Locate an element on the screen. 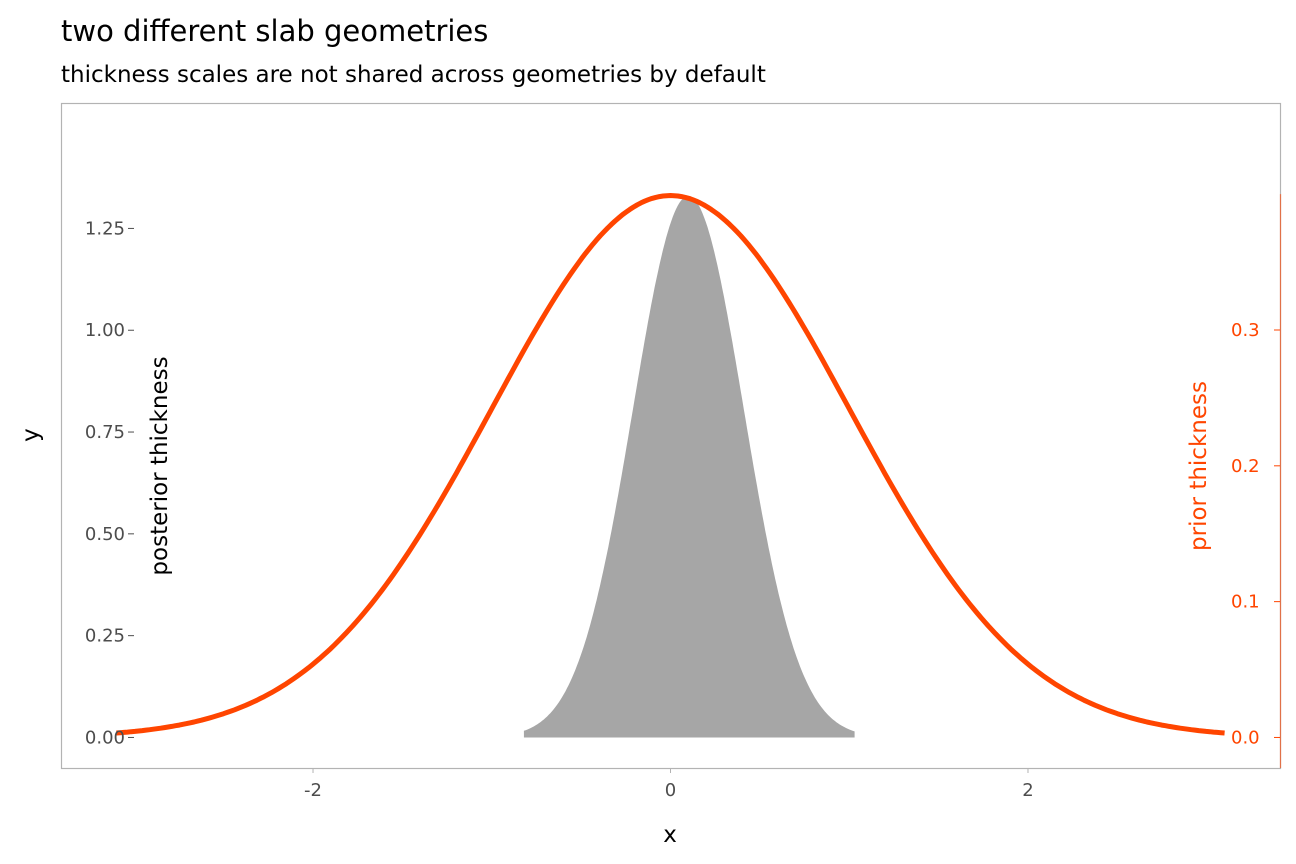 The width and height of the screenshot is (1296, 864). posterior-thickness-label: posterior thickness is located at coordinates (160, 465).